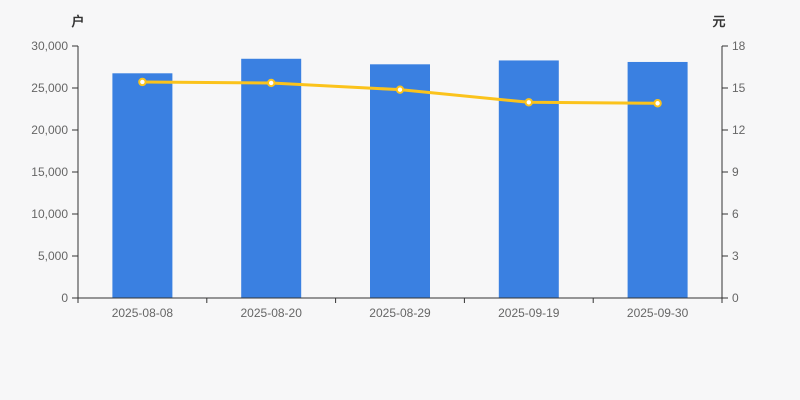 Image resolution: width=800 pixels, height=400 pixels. I want to click on right-axis-tick-label: 18, so click(739, 46).